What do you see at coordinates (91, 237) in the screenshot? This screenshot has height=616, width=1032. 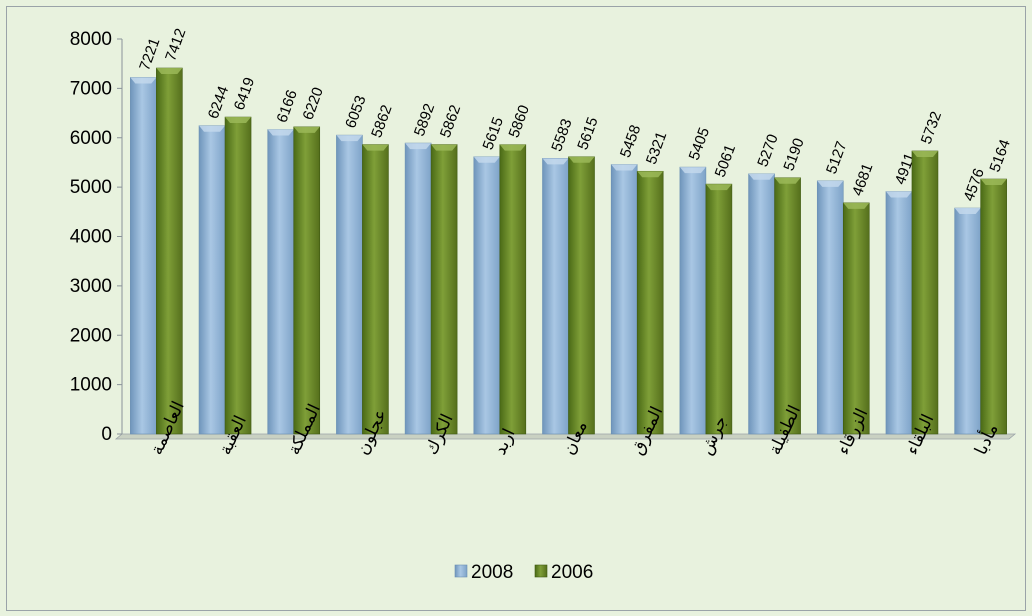 I see `y-tick-label: 4000` at bounding box center [91, 237].